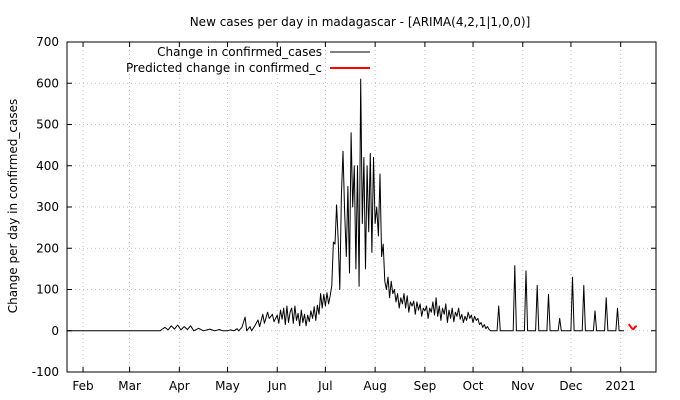 Image resolution: width=680 pixels, height=400 pixels. What do you see at coordinates (13, 206) in the screenshot?
I see `y-axis-label: Change per day in confirmed_cases` at bounding box center [13, 206].